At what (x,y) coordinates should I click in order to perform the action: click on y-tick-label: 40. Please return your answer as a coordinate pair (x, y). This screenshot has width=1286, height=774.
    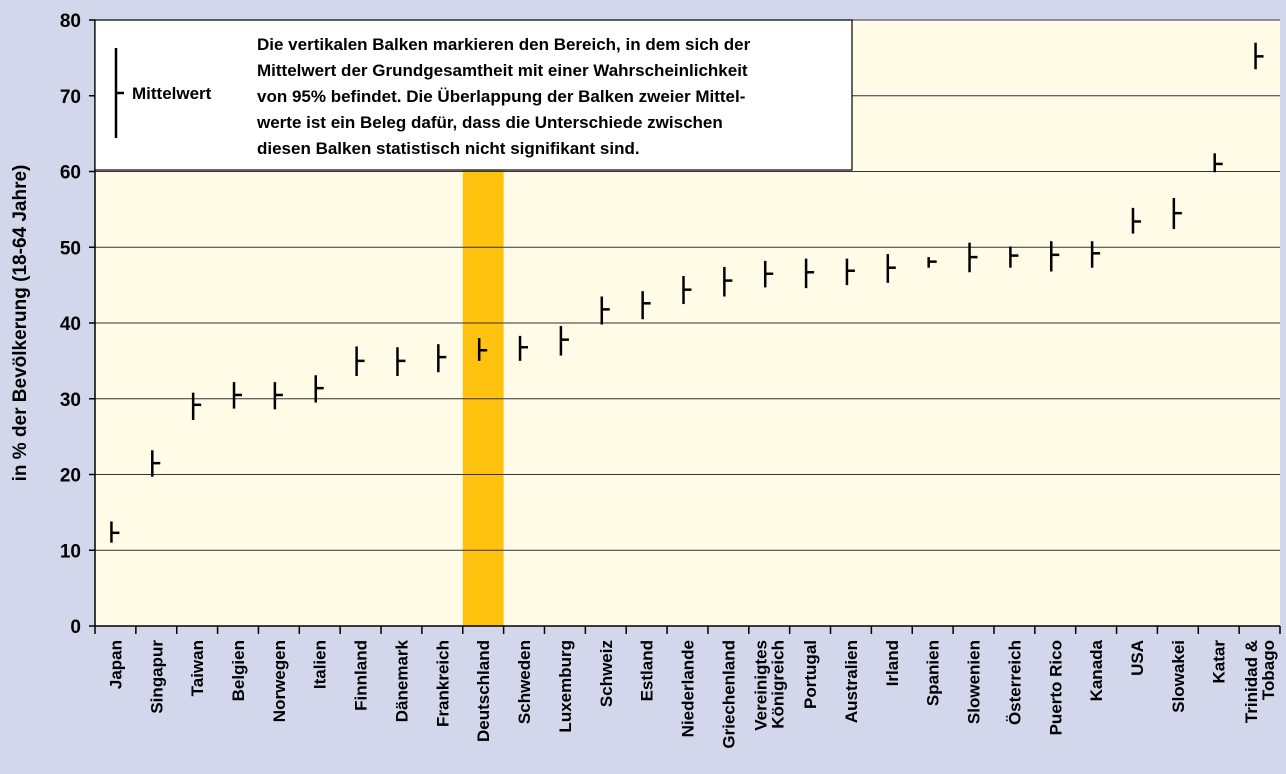
    Looking at the image, I should click on (70, 324).